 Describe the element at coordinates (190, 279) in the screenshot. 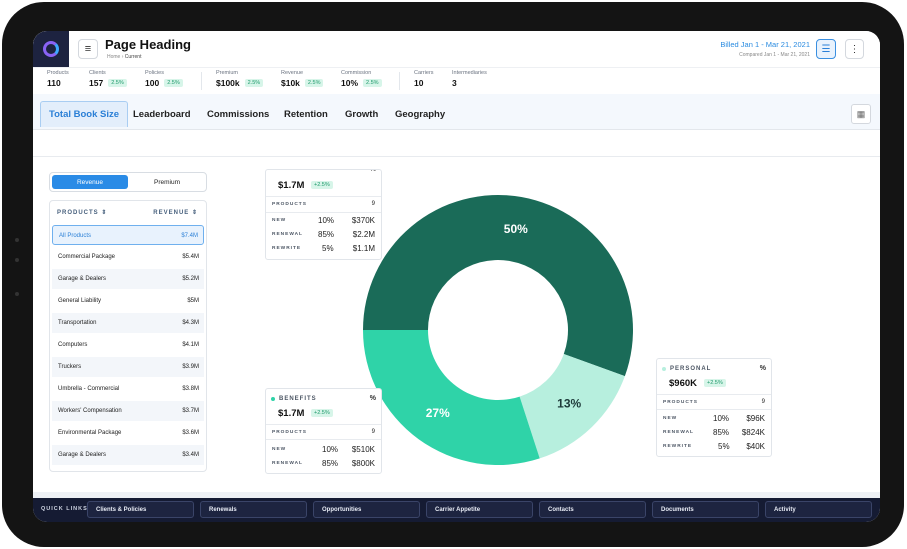

I see `row-revenue-value: $5.2M` at that location.